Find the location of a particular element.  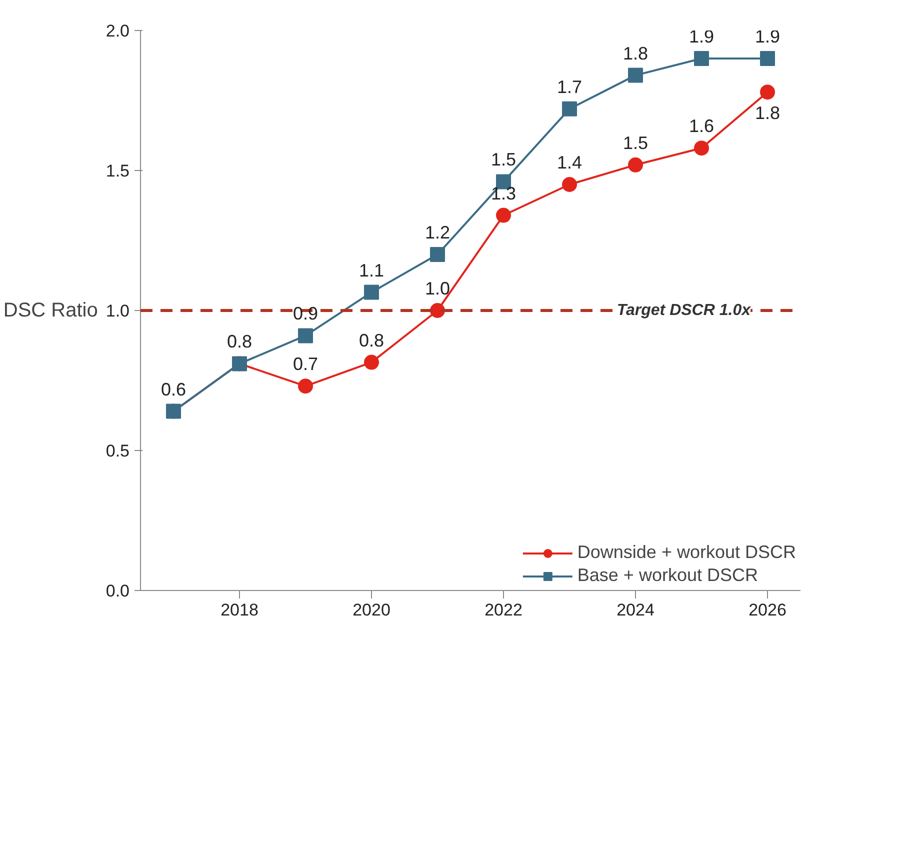

y-tick-label: 0.5 is located at coordinates (118, 451).